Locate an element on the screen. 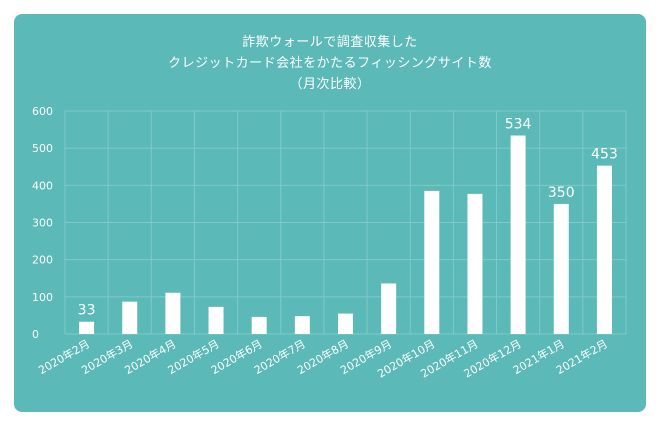  title-line-1: 詐欺ウォールで調査収集した is located at coordinates (330, 42).